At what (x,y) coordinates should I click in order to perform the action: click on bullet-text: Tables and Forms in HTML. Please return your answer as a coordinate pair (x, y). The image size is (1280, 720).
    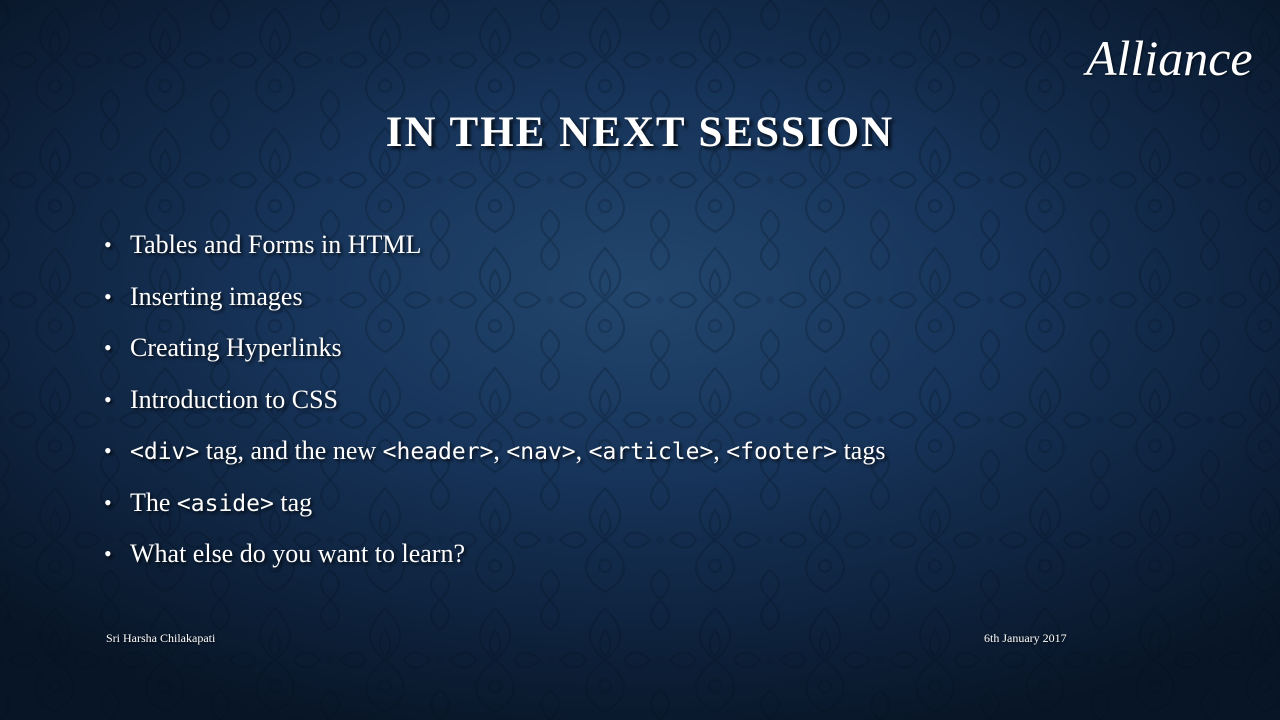
    Looking at the image, I should click on (276, 244).